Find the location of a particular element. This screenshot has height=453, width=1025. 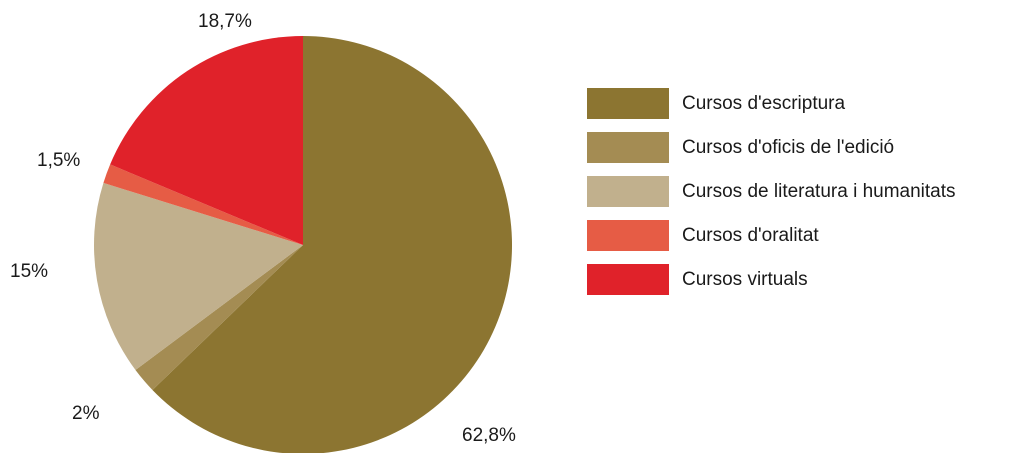

legend-label-cursos-virtuals: Cursos virtuals is located at coordinates (745, 279).